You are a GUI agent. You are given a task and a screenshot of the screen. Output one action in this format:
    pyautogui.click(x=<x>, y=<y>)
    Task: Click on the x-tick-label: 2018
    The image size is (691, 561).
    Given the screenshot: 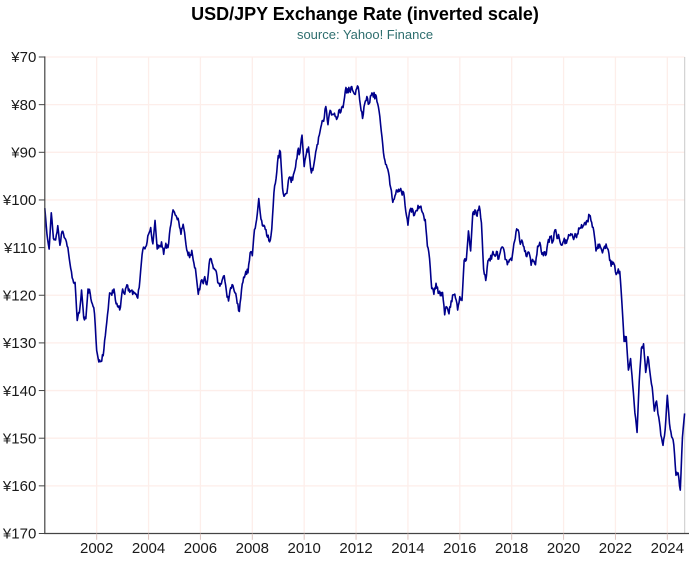 What is the action you would take?
    pyautogui.click(x=511, y=548)
    